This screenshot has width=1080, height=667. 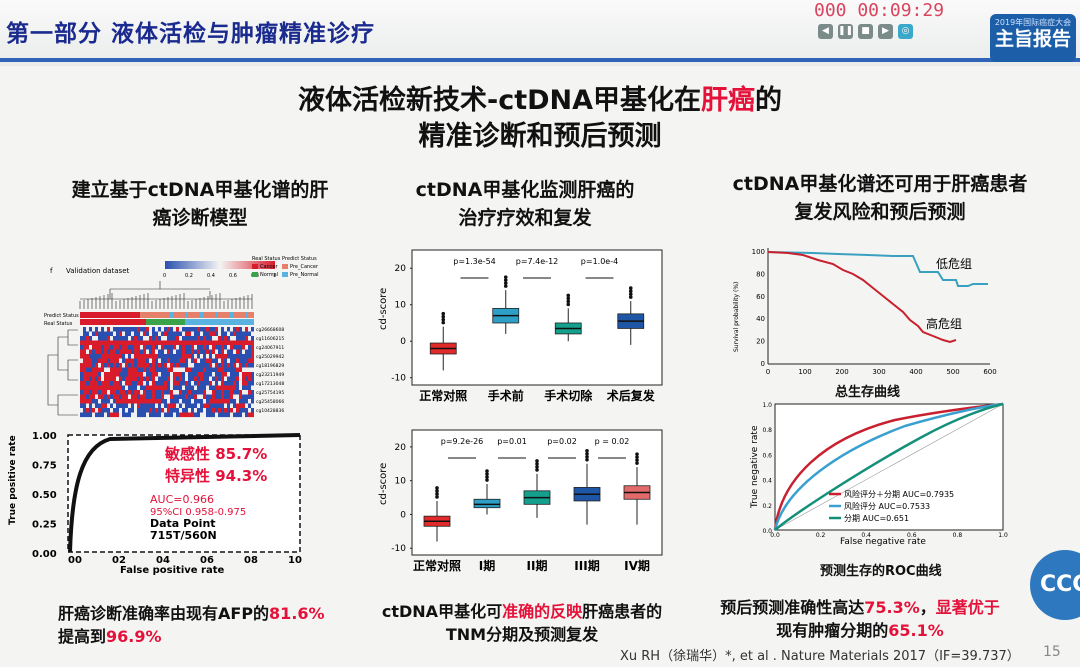 What do you see at coordinates (403, 342) in the screenshot?
I see `box-ytick: 0` at bounding box center [403, 342].